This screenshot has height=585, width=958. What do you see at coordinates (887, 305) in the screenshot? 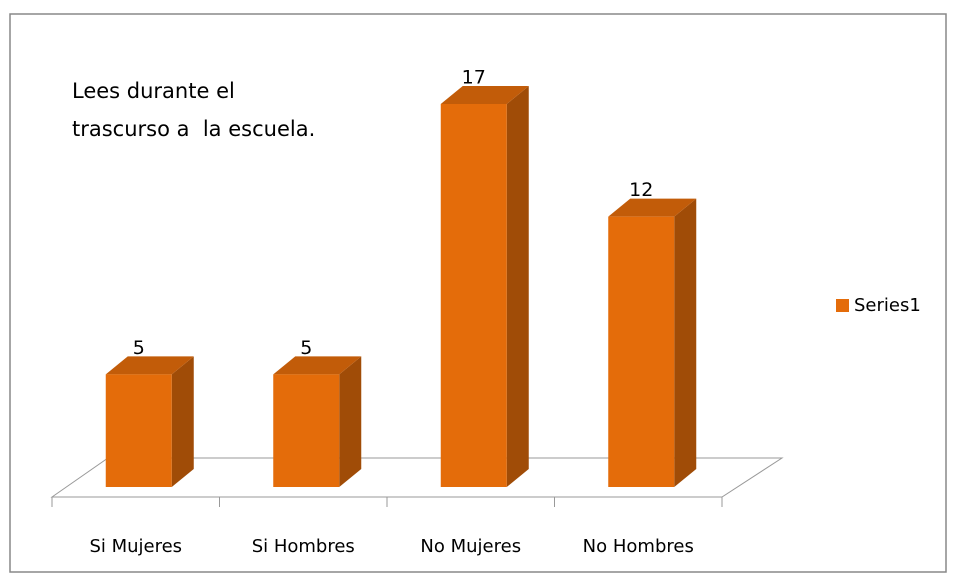
I see `legend-label: Series1` at bounding box center [887, 305].